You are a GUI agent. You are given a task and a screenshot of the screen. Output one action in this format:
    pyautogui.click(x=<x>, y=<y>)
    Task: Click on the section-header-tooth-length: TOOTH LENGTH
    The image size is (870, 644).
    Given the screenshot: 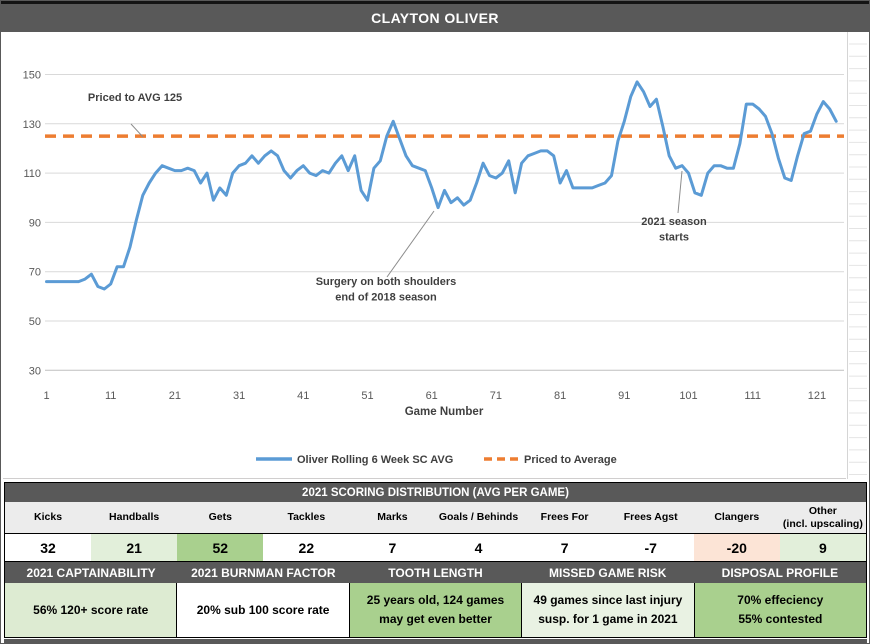 What is the action you would take?
    pyautogui.click(x=435, y=572)
    